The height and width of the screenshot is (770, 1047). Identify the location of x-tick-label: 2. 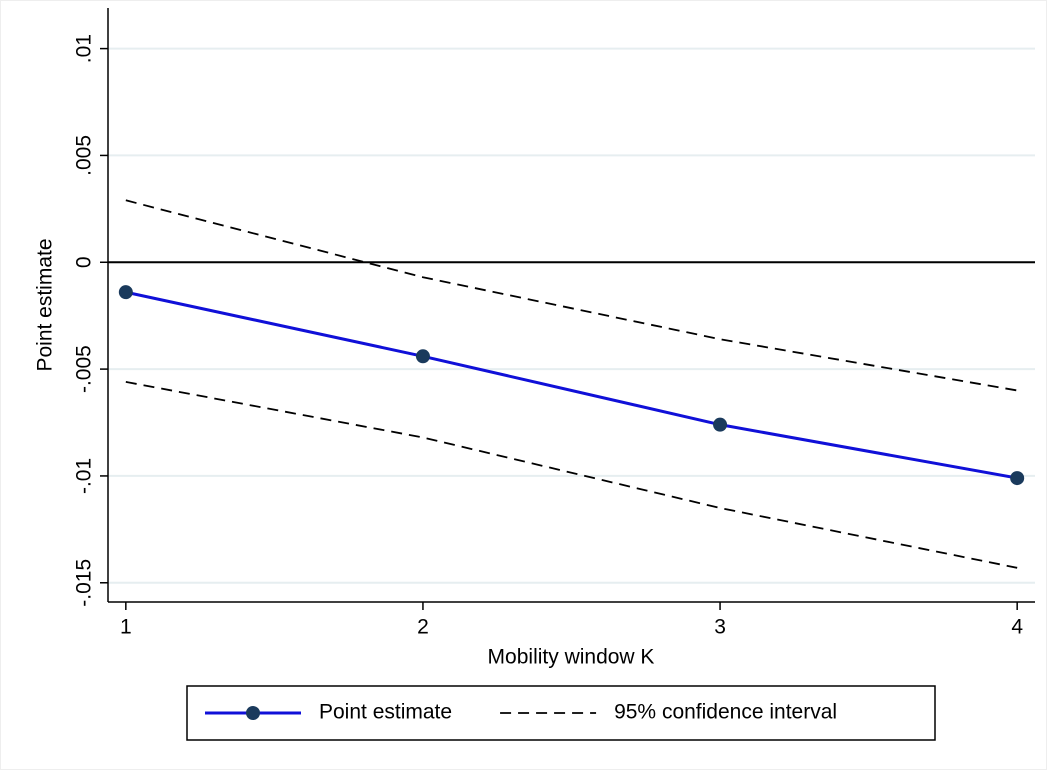
(423, 627).